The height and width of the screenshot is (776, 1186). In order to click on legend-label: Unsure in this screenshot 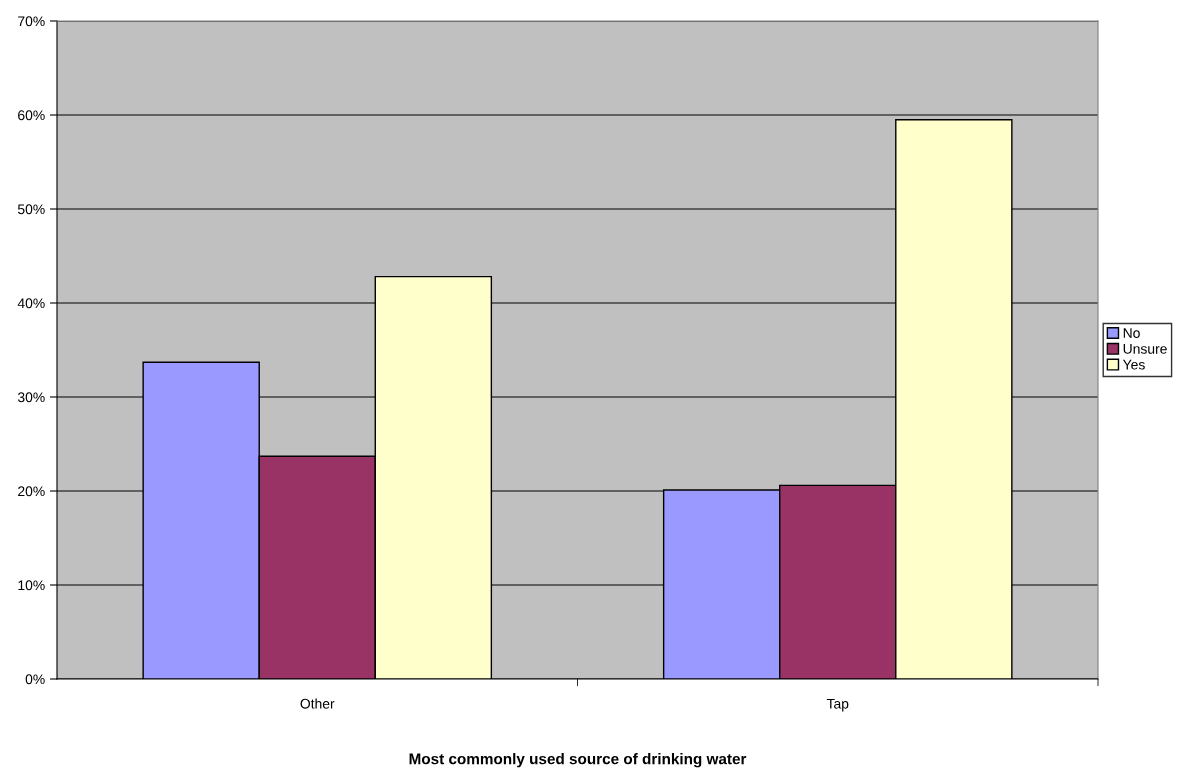, I will do `click(1145, 349)`.